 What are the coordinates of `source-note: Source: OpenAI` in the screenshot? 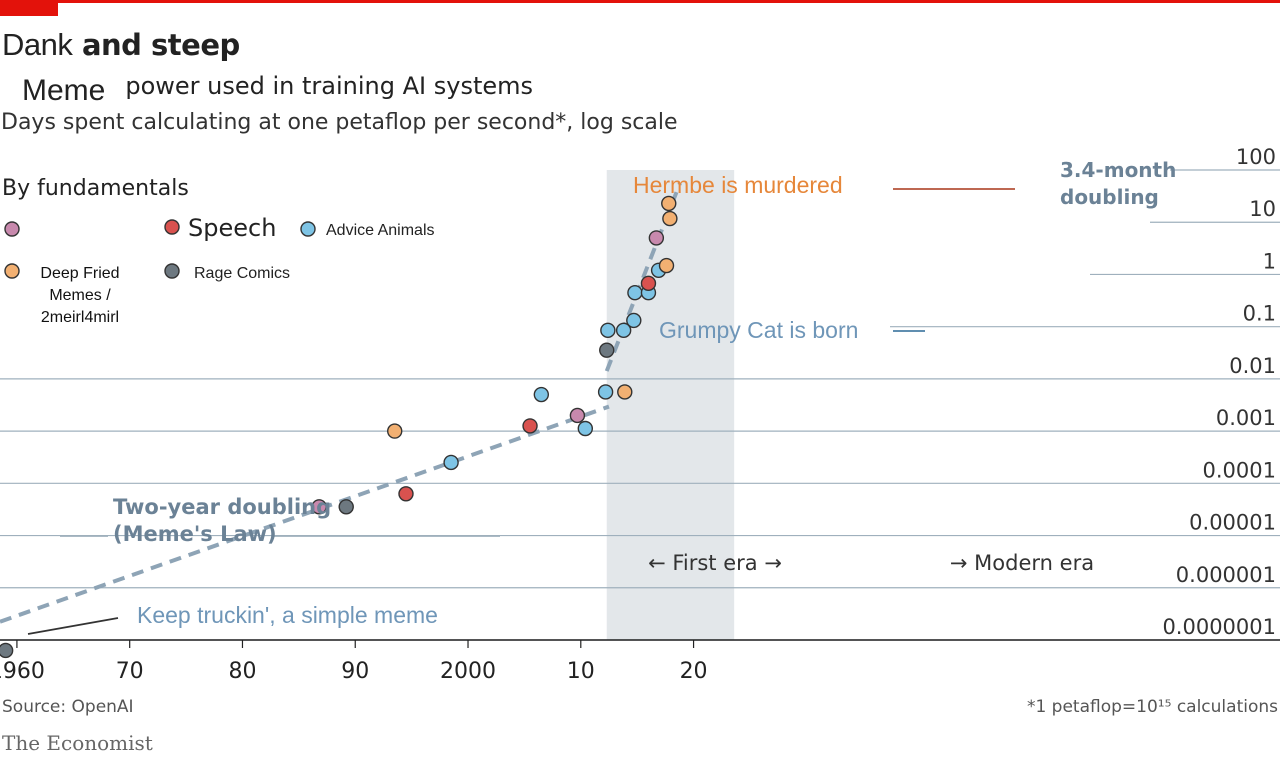 It's located at (68, 707).